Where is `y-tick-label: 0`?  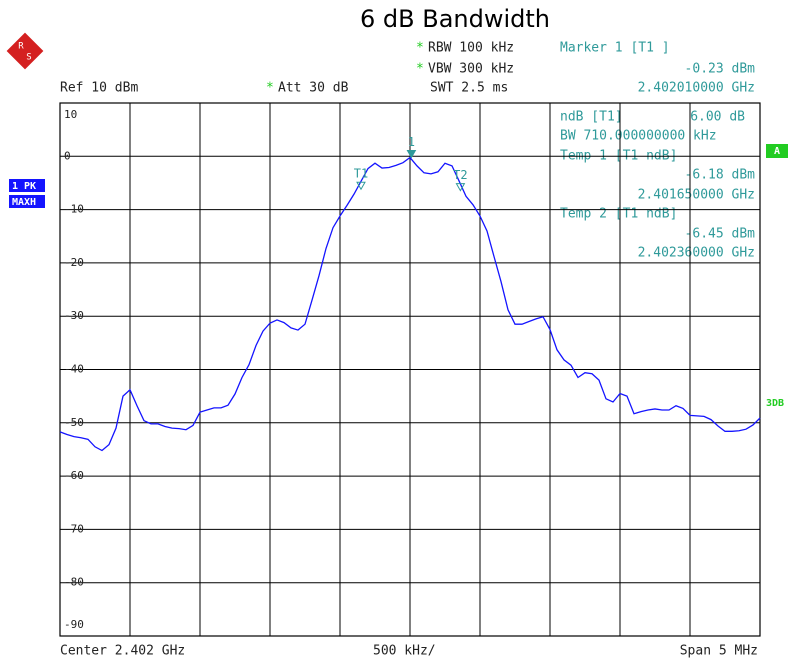
y-tick-label: 0 is located at coordinates (67, 155).